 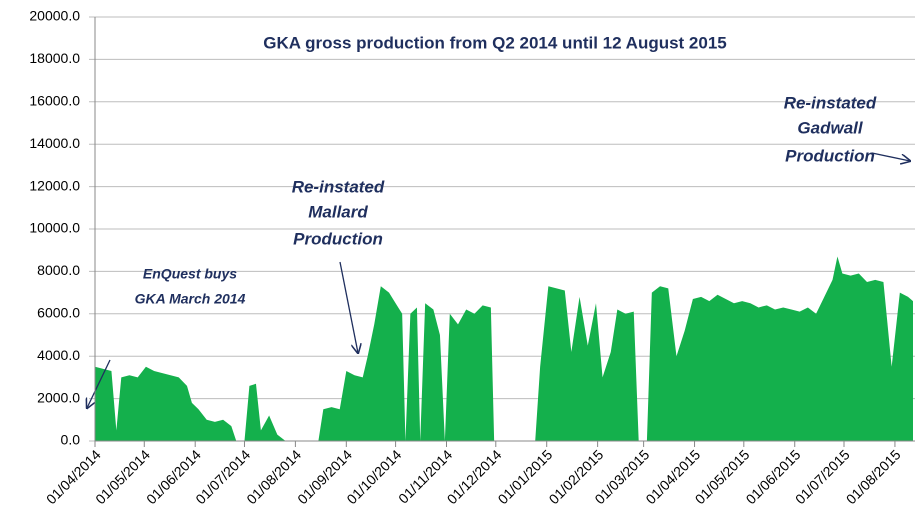 What do you see at coordinates (54, 101) in the screenshot?
I see `y-tick-label: 16000.0` at bounding box center [54, 101].